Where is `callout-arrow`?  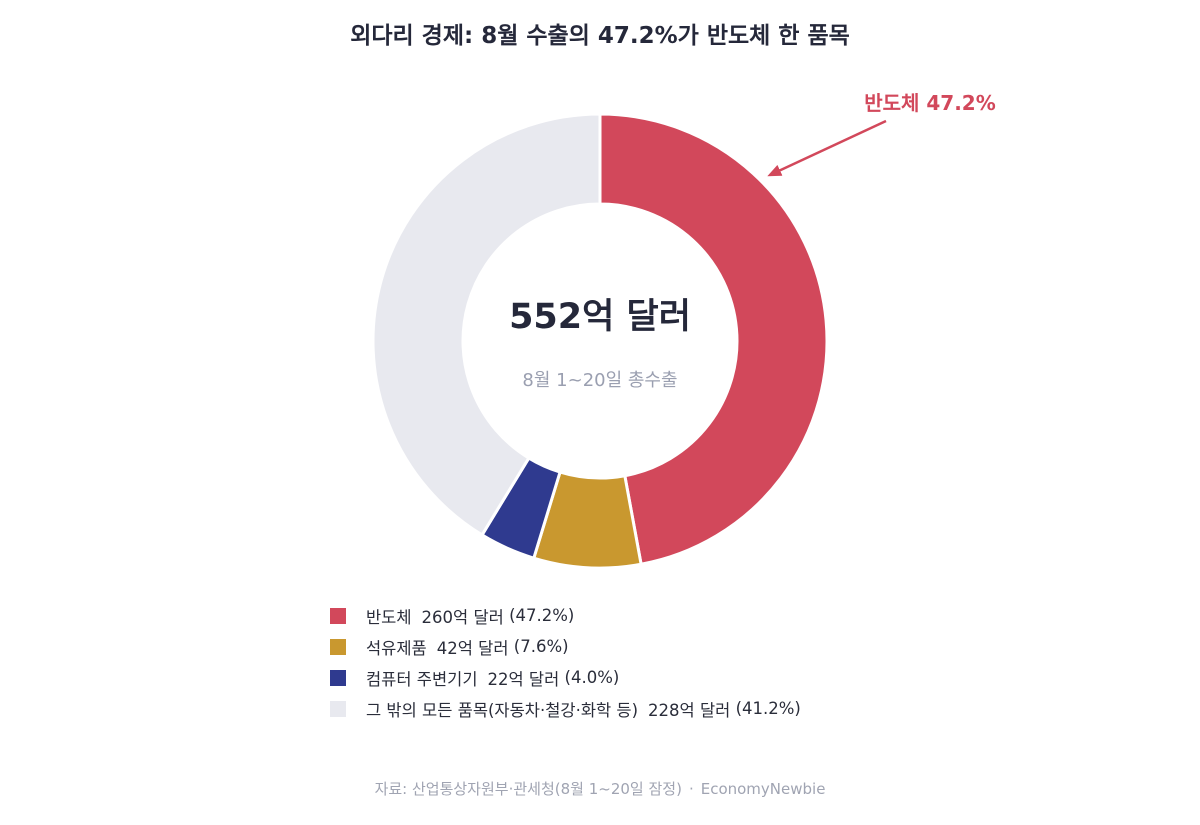
callout-arrow is located at coordinates (827, 148).